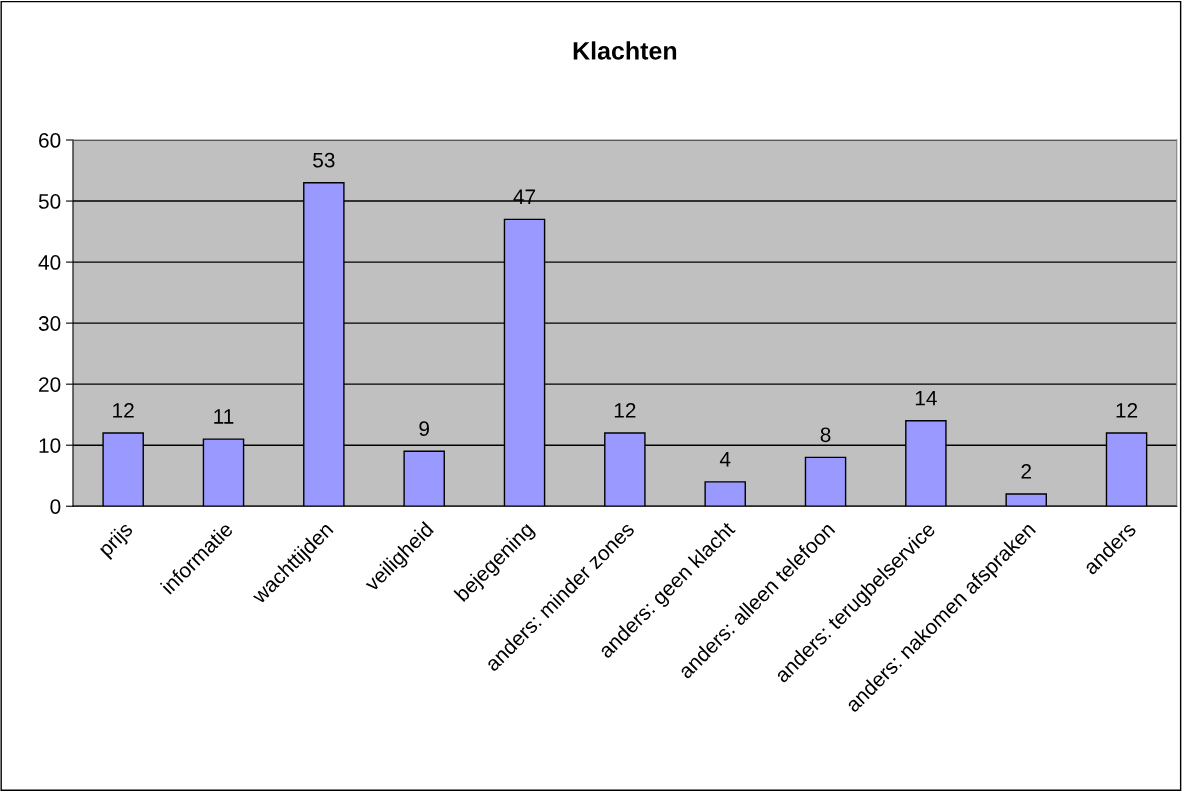 The width and height of the screenshot is (1183, 791). What do you see at coordinates (49, 262) in the screenshot?
I see `y-tick-label: 40` at bounding box center [49, 262].